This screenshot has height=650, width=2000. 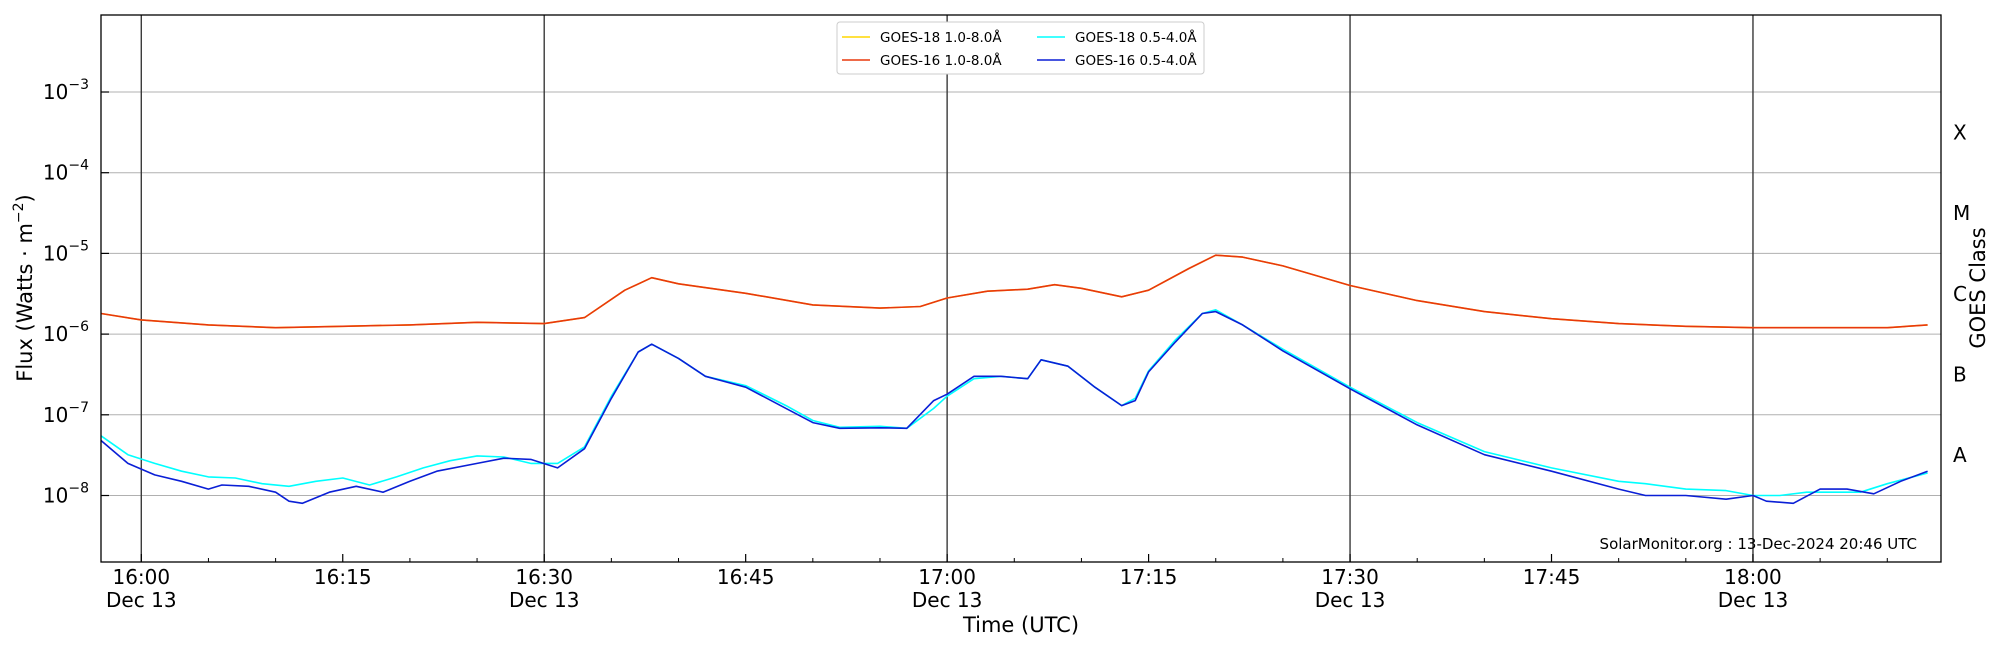 What do you see at coordinates (1136, 37) in the screenshot?
I see `legend-label: GOES-18 0.5-4.0Å` at bounding box center [1136, 37].